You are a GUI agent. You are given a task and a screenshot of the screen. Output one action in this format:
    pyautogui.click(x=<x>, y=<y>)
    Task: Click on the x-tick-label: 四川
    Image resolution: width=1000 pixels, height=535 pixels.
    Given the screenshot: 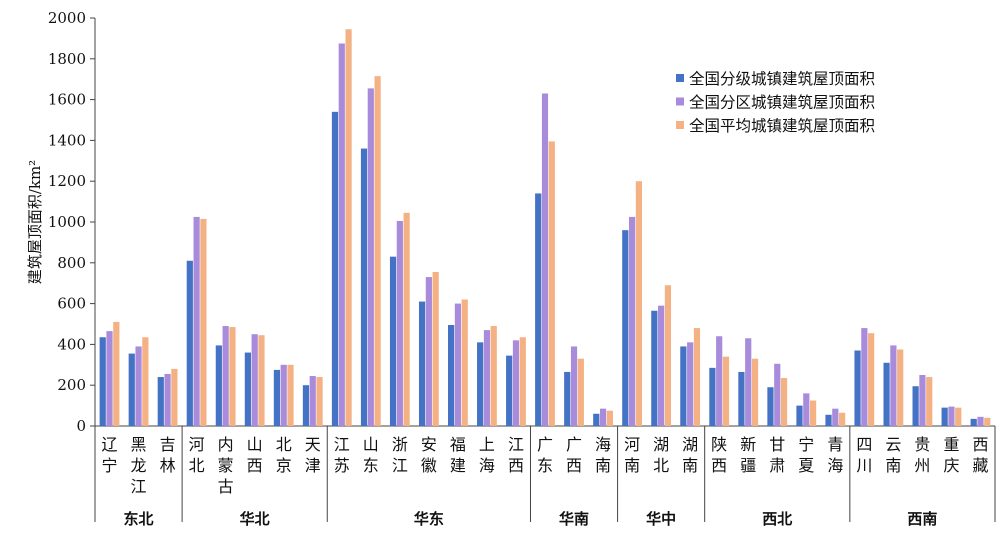 What is the action you would take?
    pyautogui.click(x=864, y=455)
    